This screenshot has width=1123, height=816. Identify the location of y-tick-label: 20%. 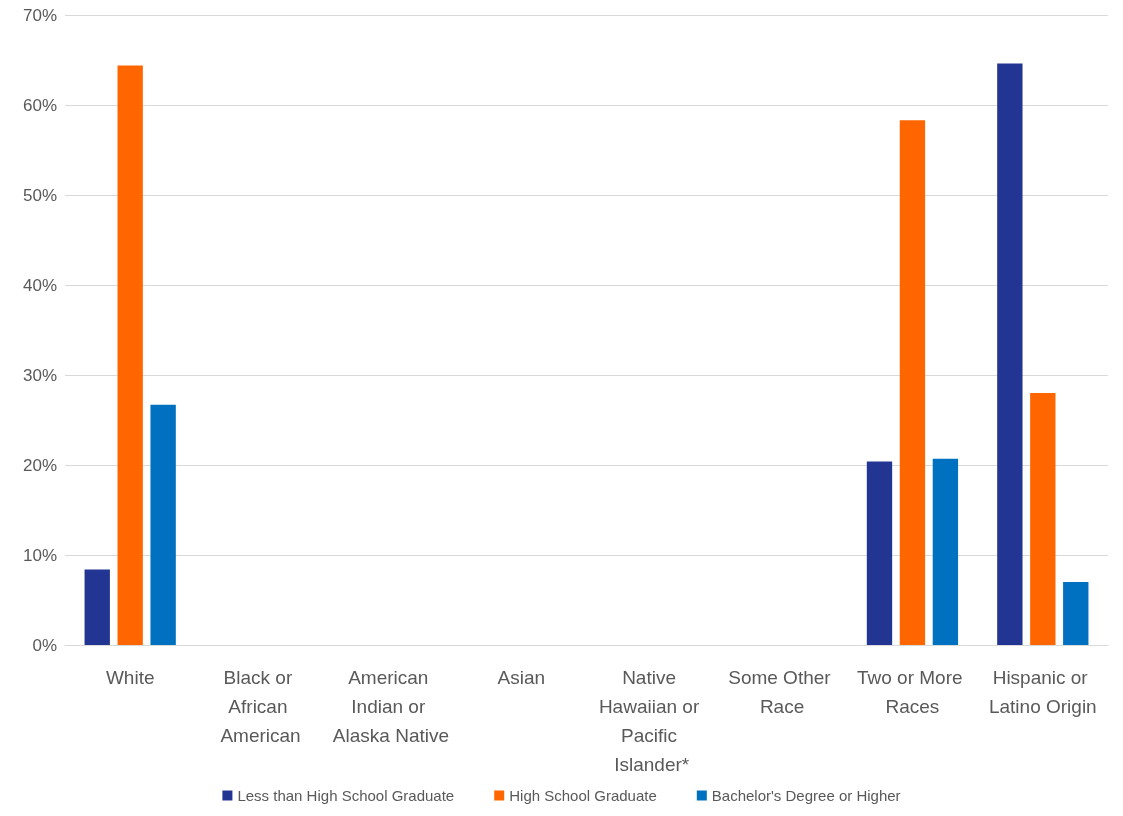
(39, 465).